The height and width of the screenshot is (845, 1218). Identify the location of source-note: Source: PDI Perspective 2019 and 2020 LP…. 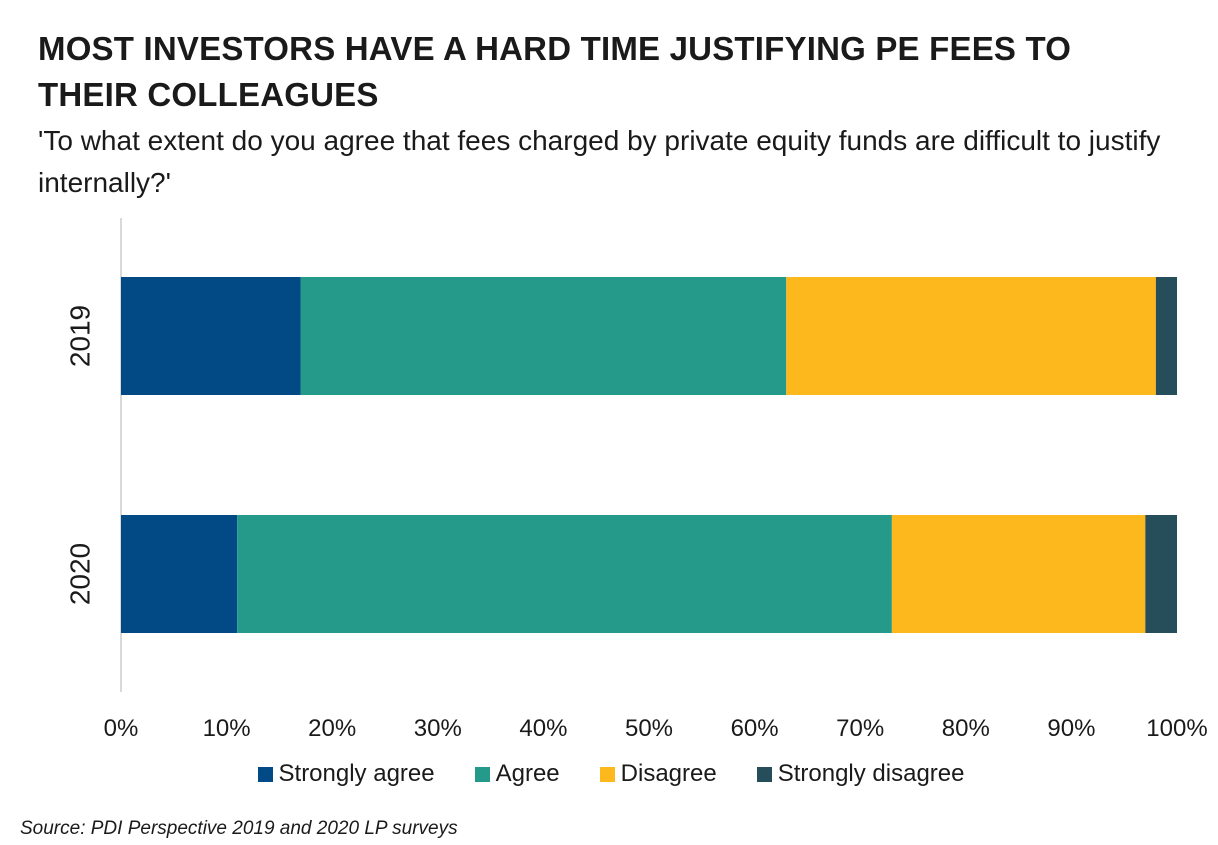
(239, 828).